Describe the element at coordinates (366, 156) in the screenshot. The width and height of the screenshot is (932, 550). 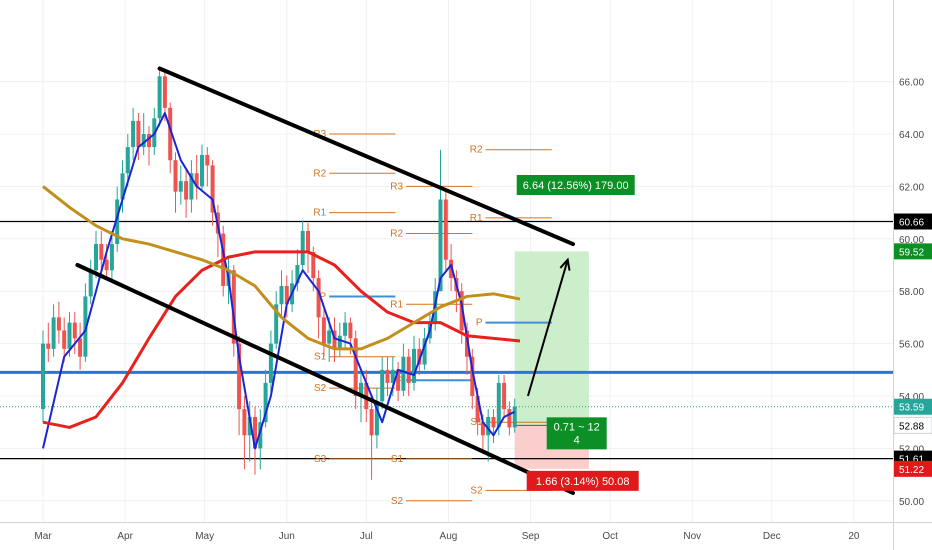
I see `upper-trend-line` at that location.